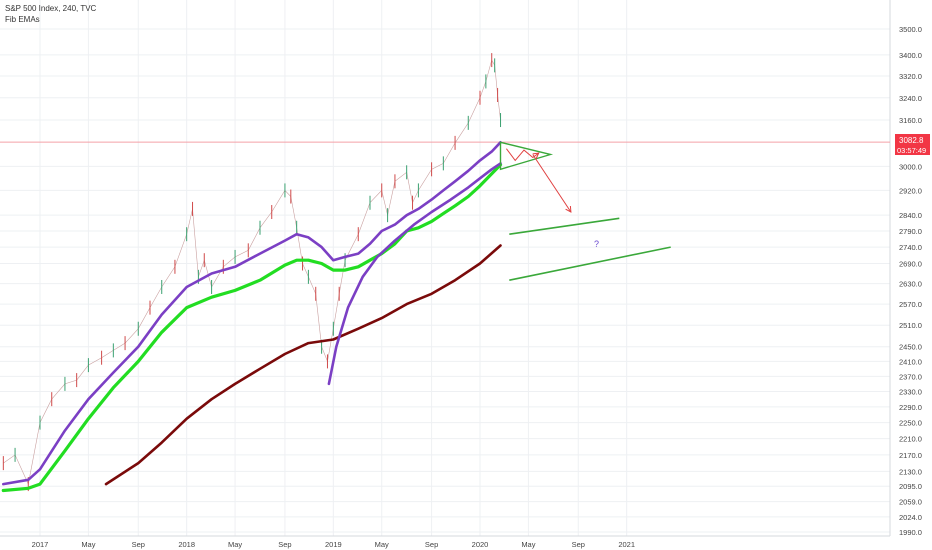  What do you see at coordinates (910, 532) in the screenshot?
I see `y-tick-label: 1990.0` at bounding box center [910, 532].